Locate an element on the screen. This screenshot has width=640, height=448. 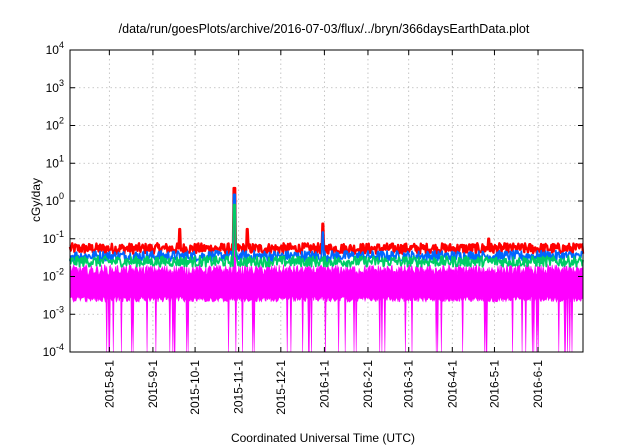
x-axis-label: Coordinated Universal Time (UTC) is located at coordinates (323, 438).